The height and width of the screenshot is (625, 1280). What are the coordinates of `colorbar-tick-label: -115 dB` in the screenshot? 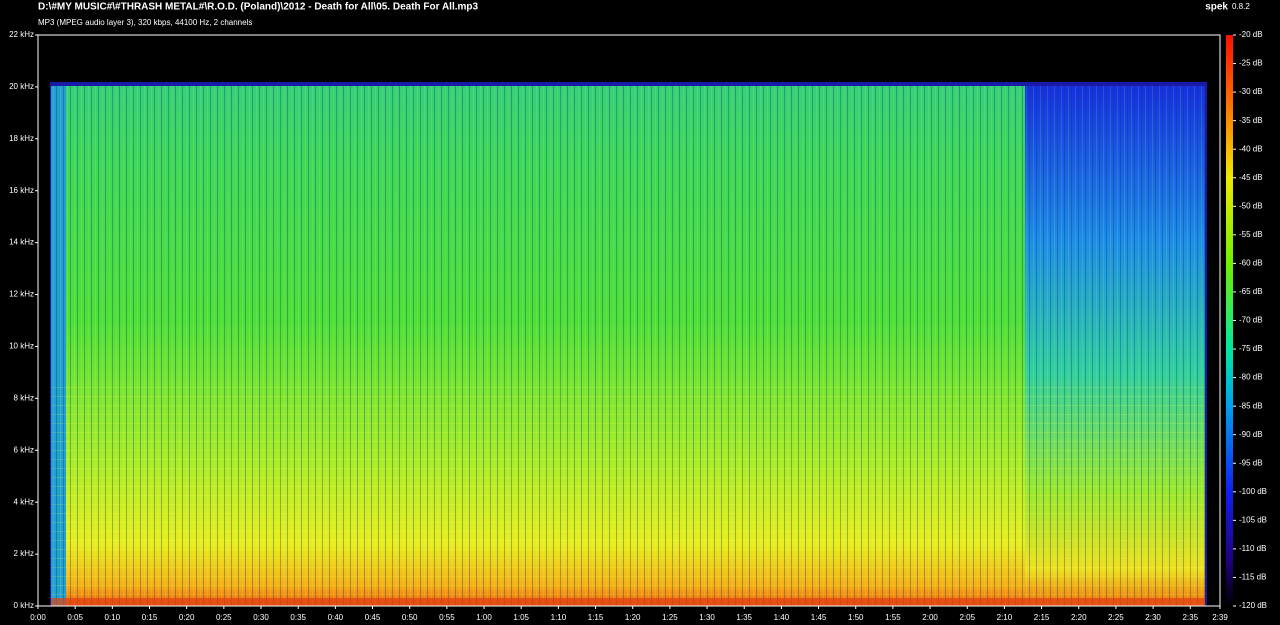 It's located at (1252, 577).